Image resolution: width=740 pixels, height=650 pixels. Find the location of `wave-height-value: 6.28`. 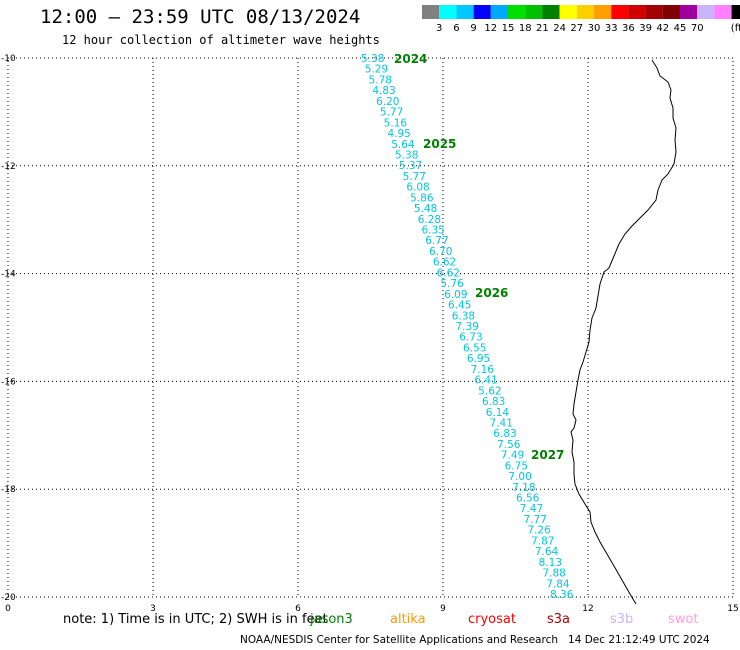

wave-height-value: 6.28 is located at coordinates (429, 220).